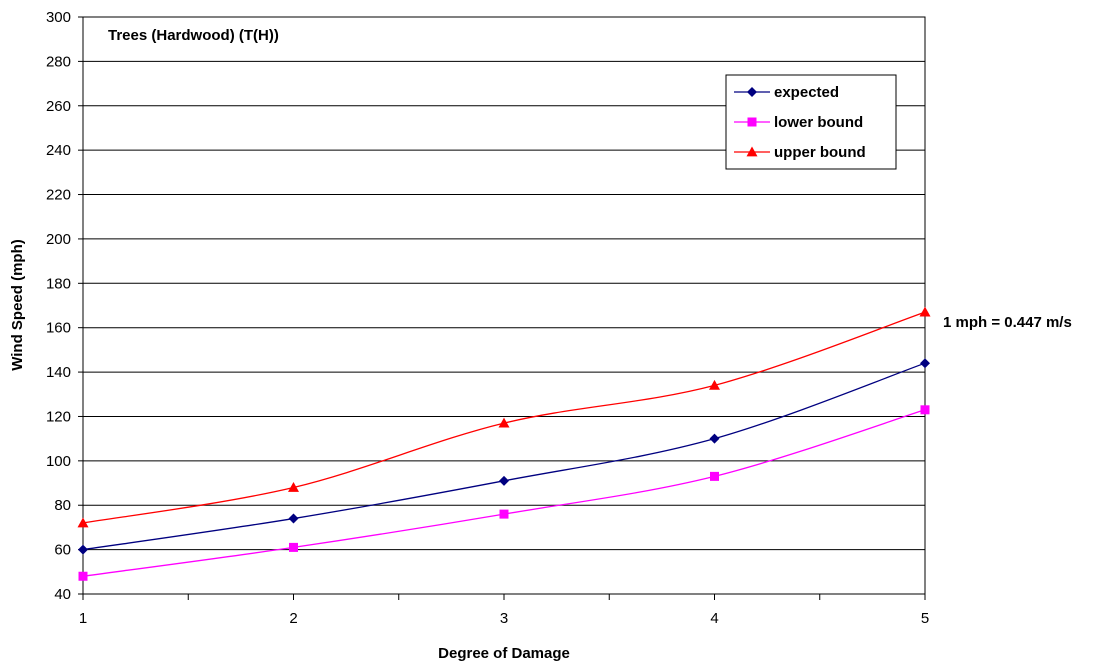 This screenshot has width=1109, height=671. What do you see at coordinates (714, 618) in the screenshot?
I see `x-tick-label: 4` at bounding box center [714, 618].